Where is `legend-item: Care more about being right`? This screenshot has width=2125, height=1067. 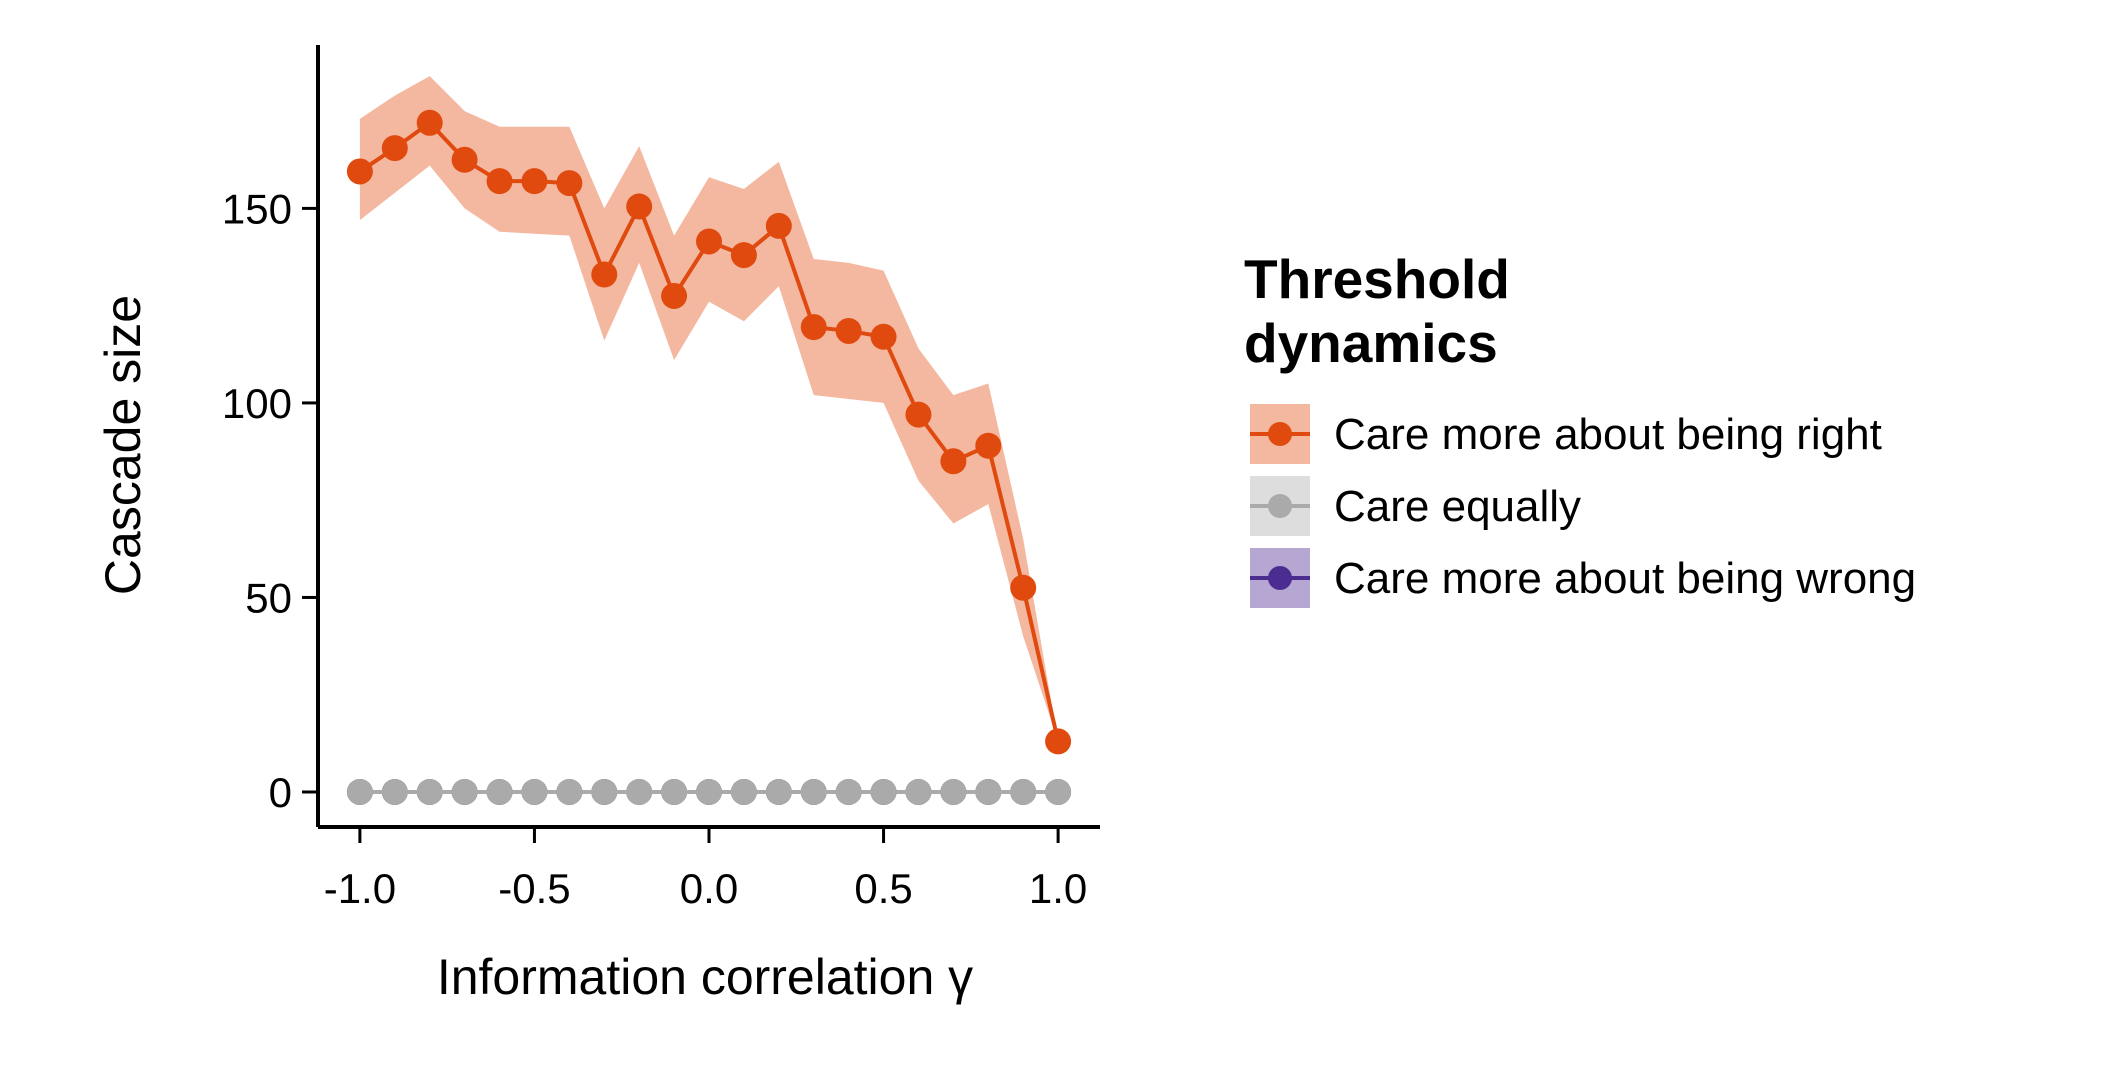 legend-item: Care more about being right is located at coordinates (1566, 434).